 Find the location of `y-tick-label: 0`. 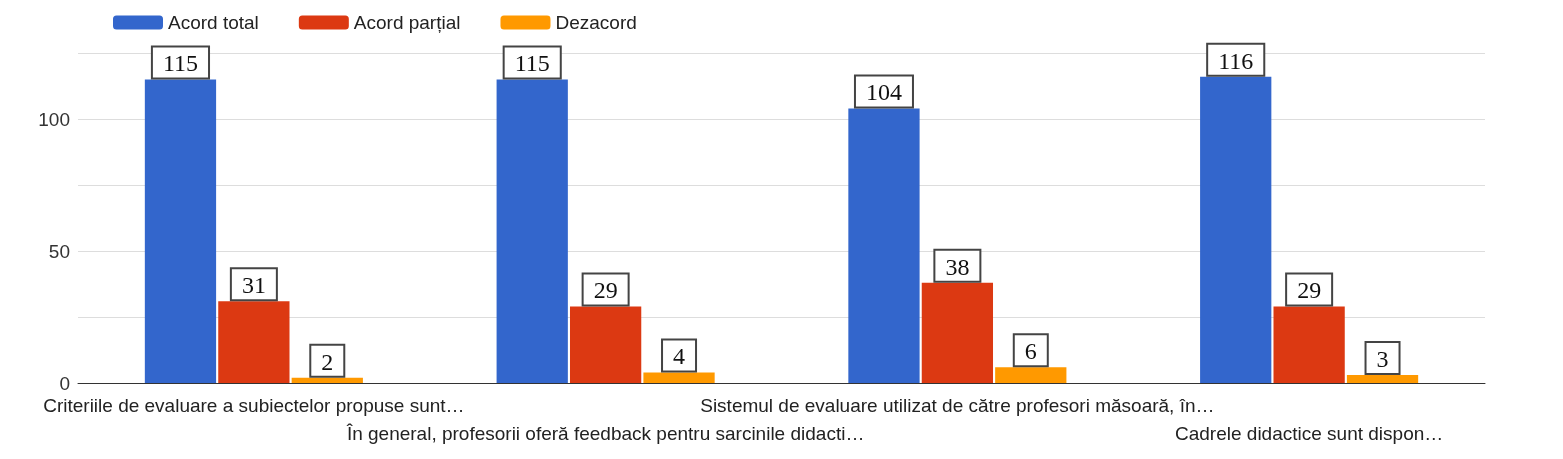

y-tick-label: 0 is located at coordinates (64, 383).